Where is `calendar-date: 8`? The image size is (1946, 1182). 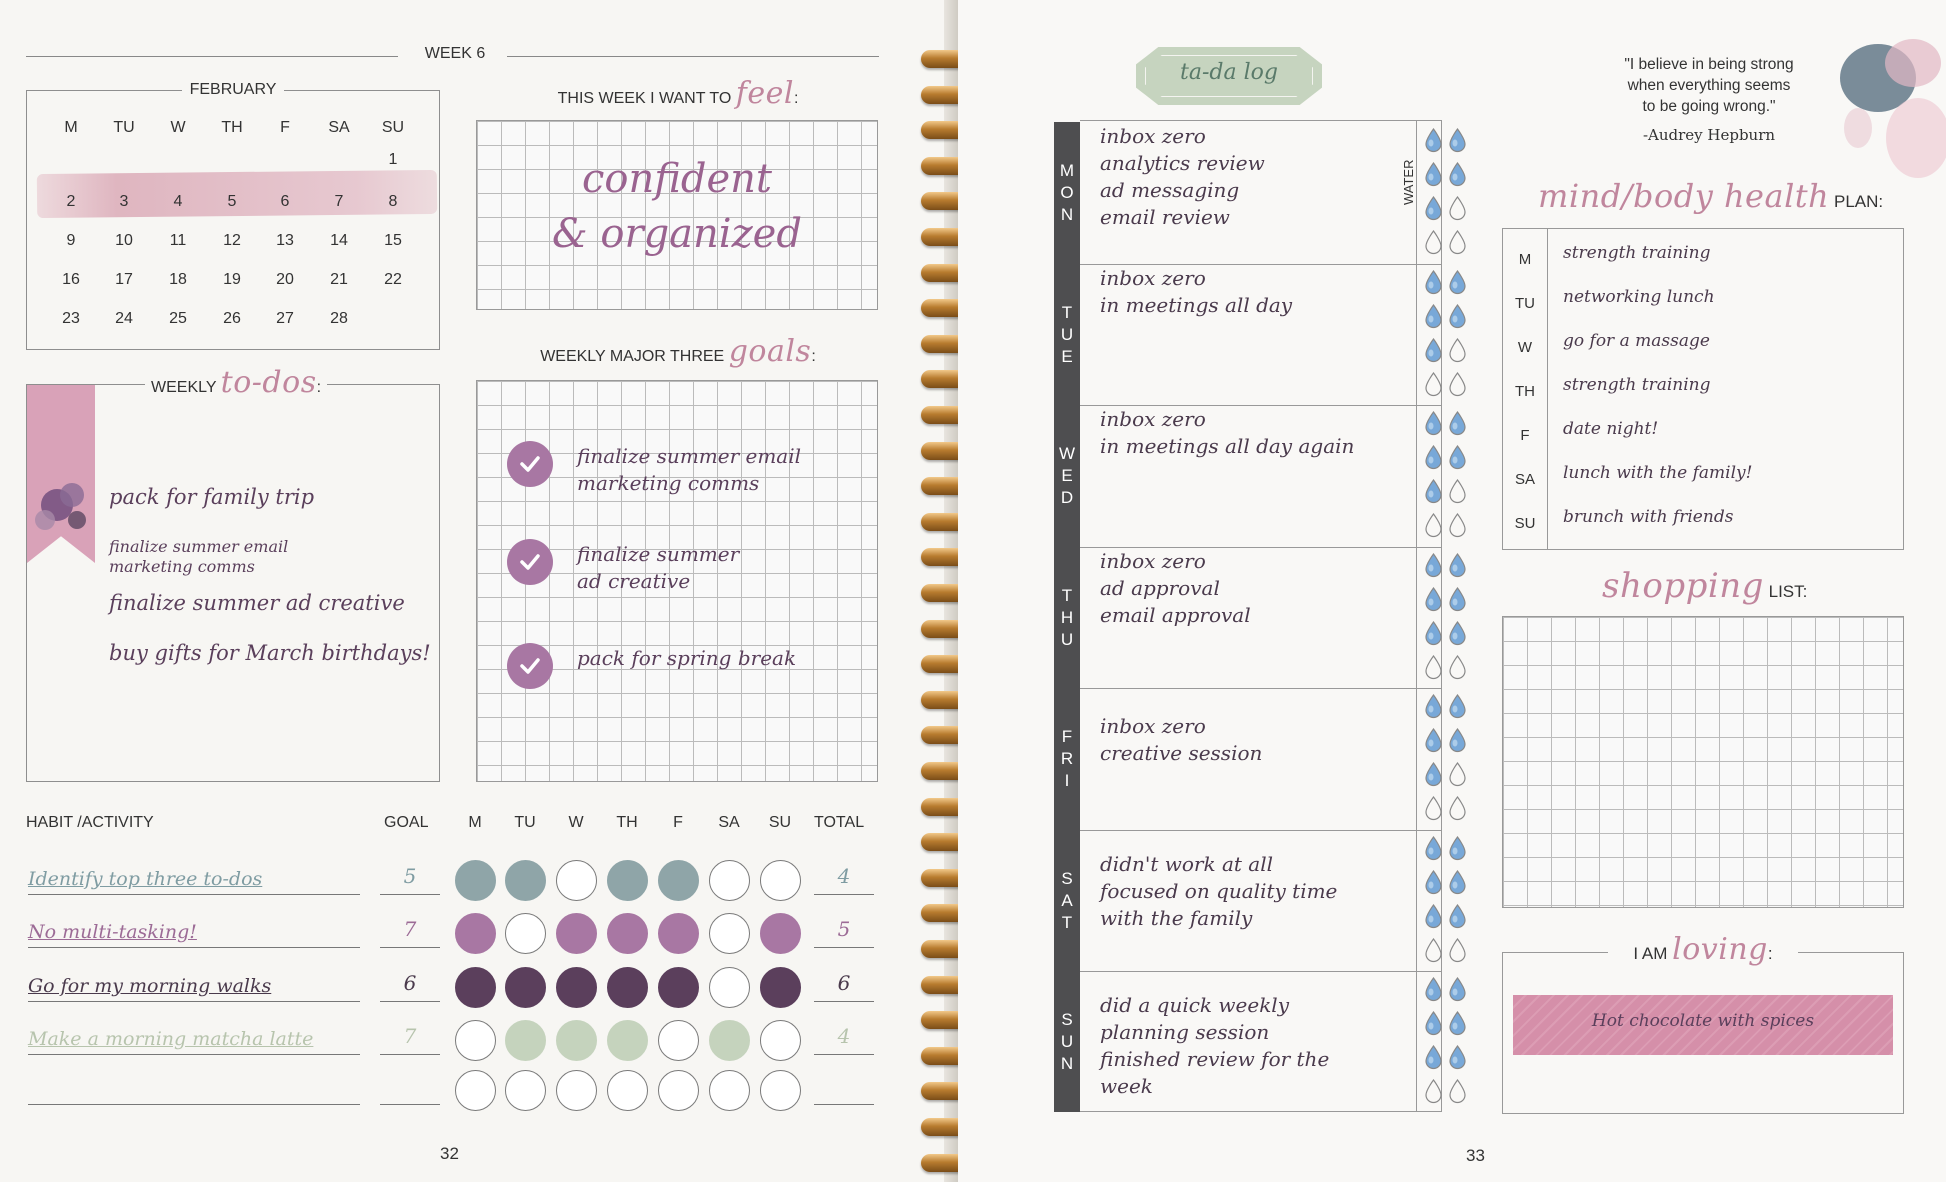
calendar-date: 8 is located at coordinates (393, 201).